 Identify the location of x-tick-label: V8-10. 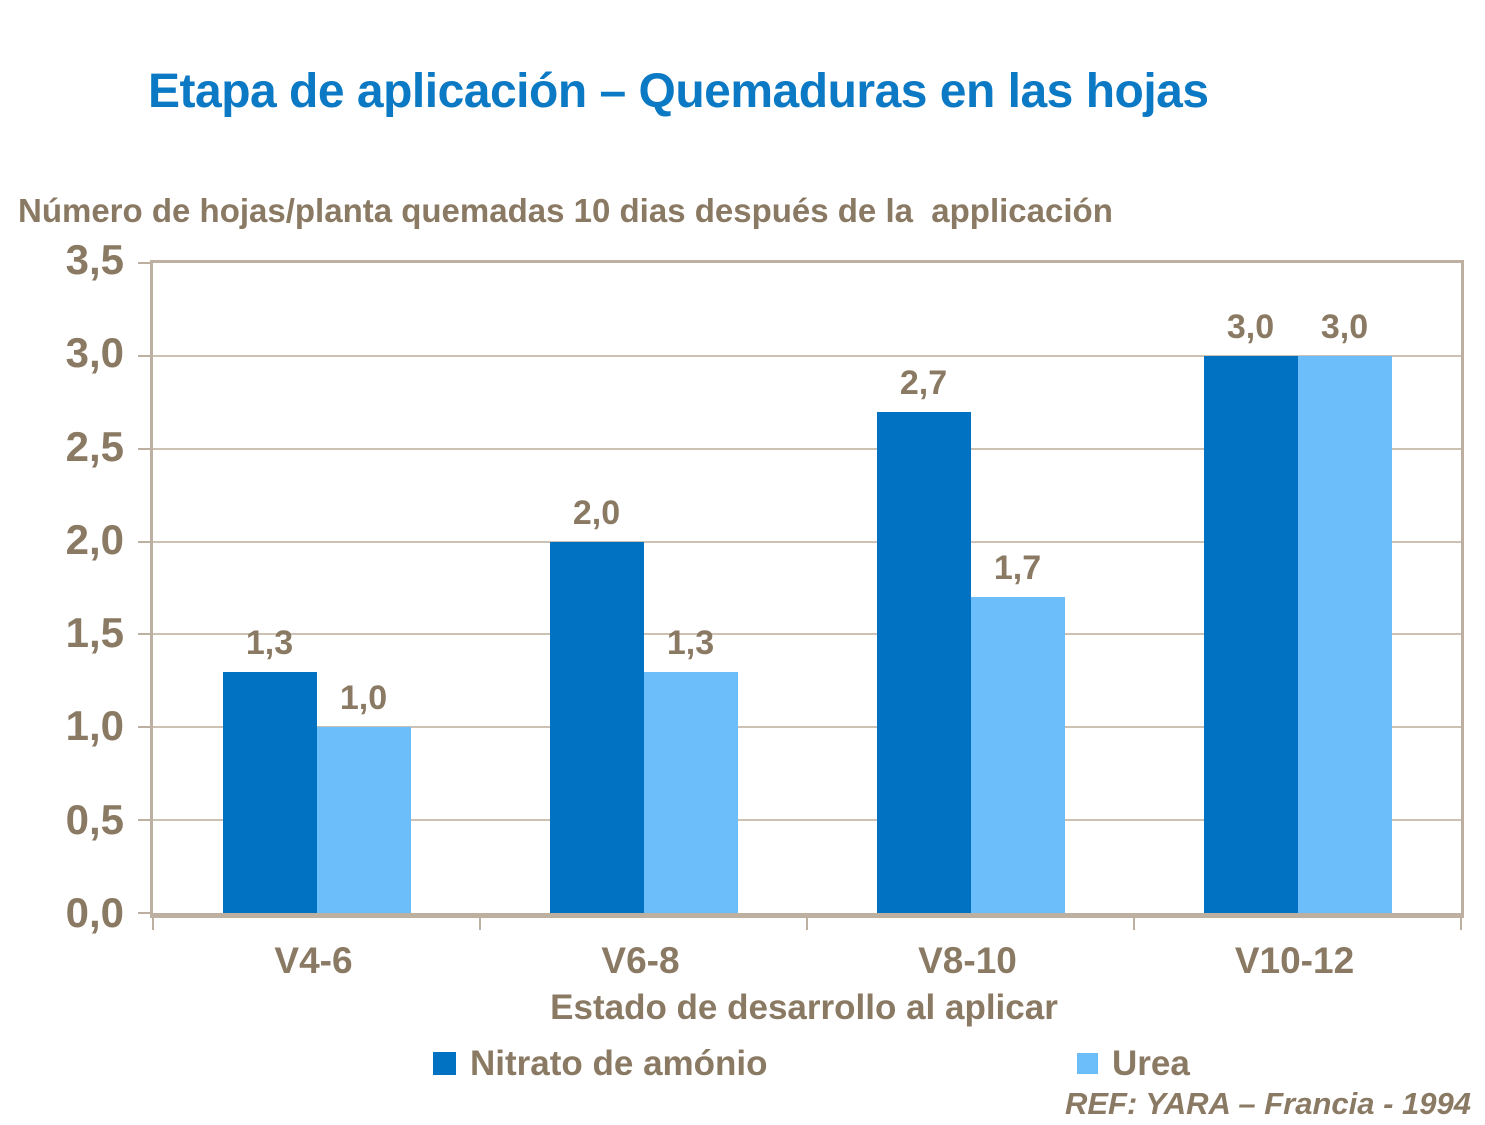
(967, 960).